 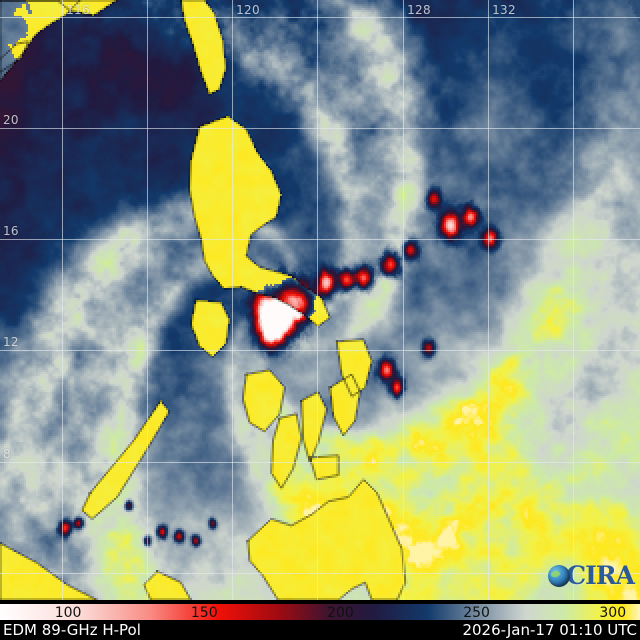 What do you see at coordinates (613, 613) in the screenshot?
I see `colorbar-tick-300: 300` at bounding box center [613, 613].